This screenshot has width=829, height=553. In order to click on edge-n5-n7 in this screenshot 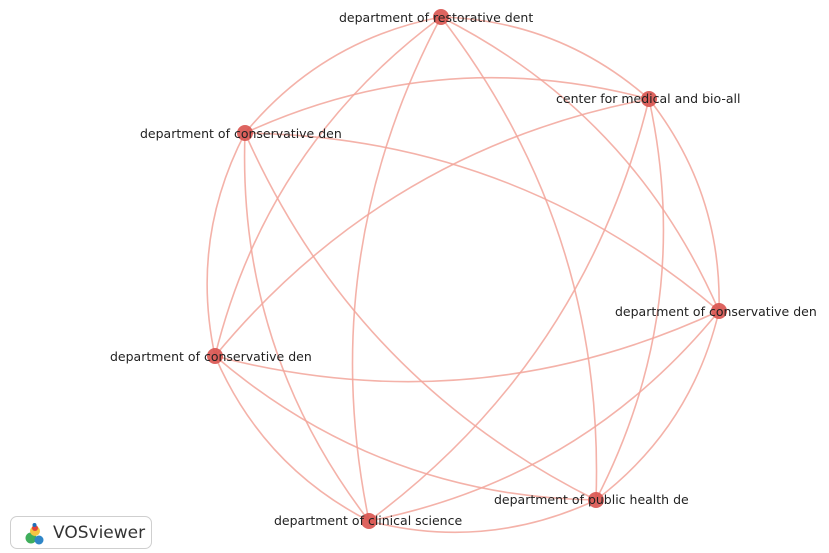, I will do `click(292, 438)`.